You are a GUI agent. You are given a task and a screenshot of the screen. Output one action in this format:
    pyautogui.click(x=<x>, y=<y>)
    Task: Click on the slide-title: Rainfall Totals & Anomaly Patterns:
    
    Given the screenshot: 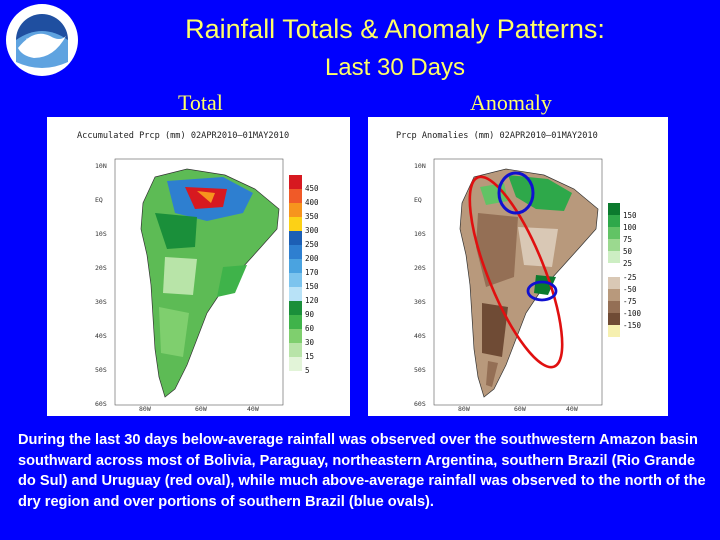 What is the action you would take?
    pyautogui.click(x=395, y=29)
    